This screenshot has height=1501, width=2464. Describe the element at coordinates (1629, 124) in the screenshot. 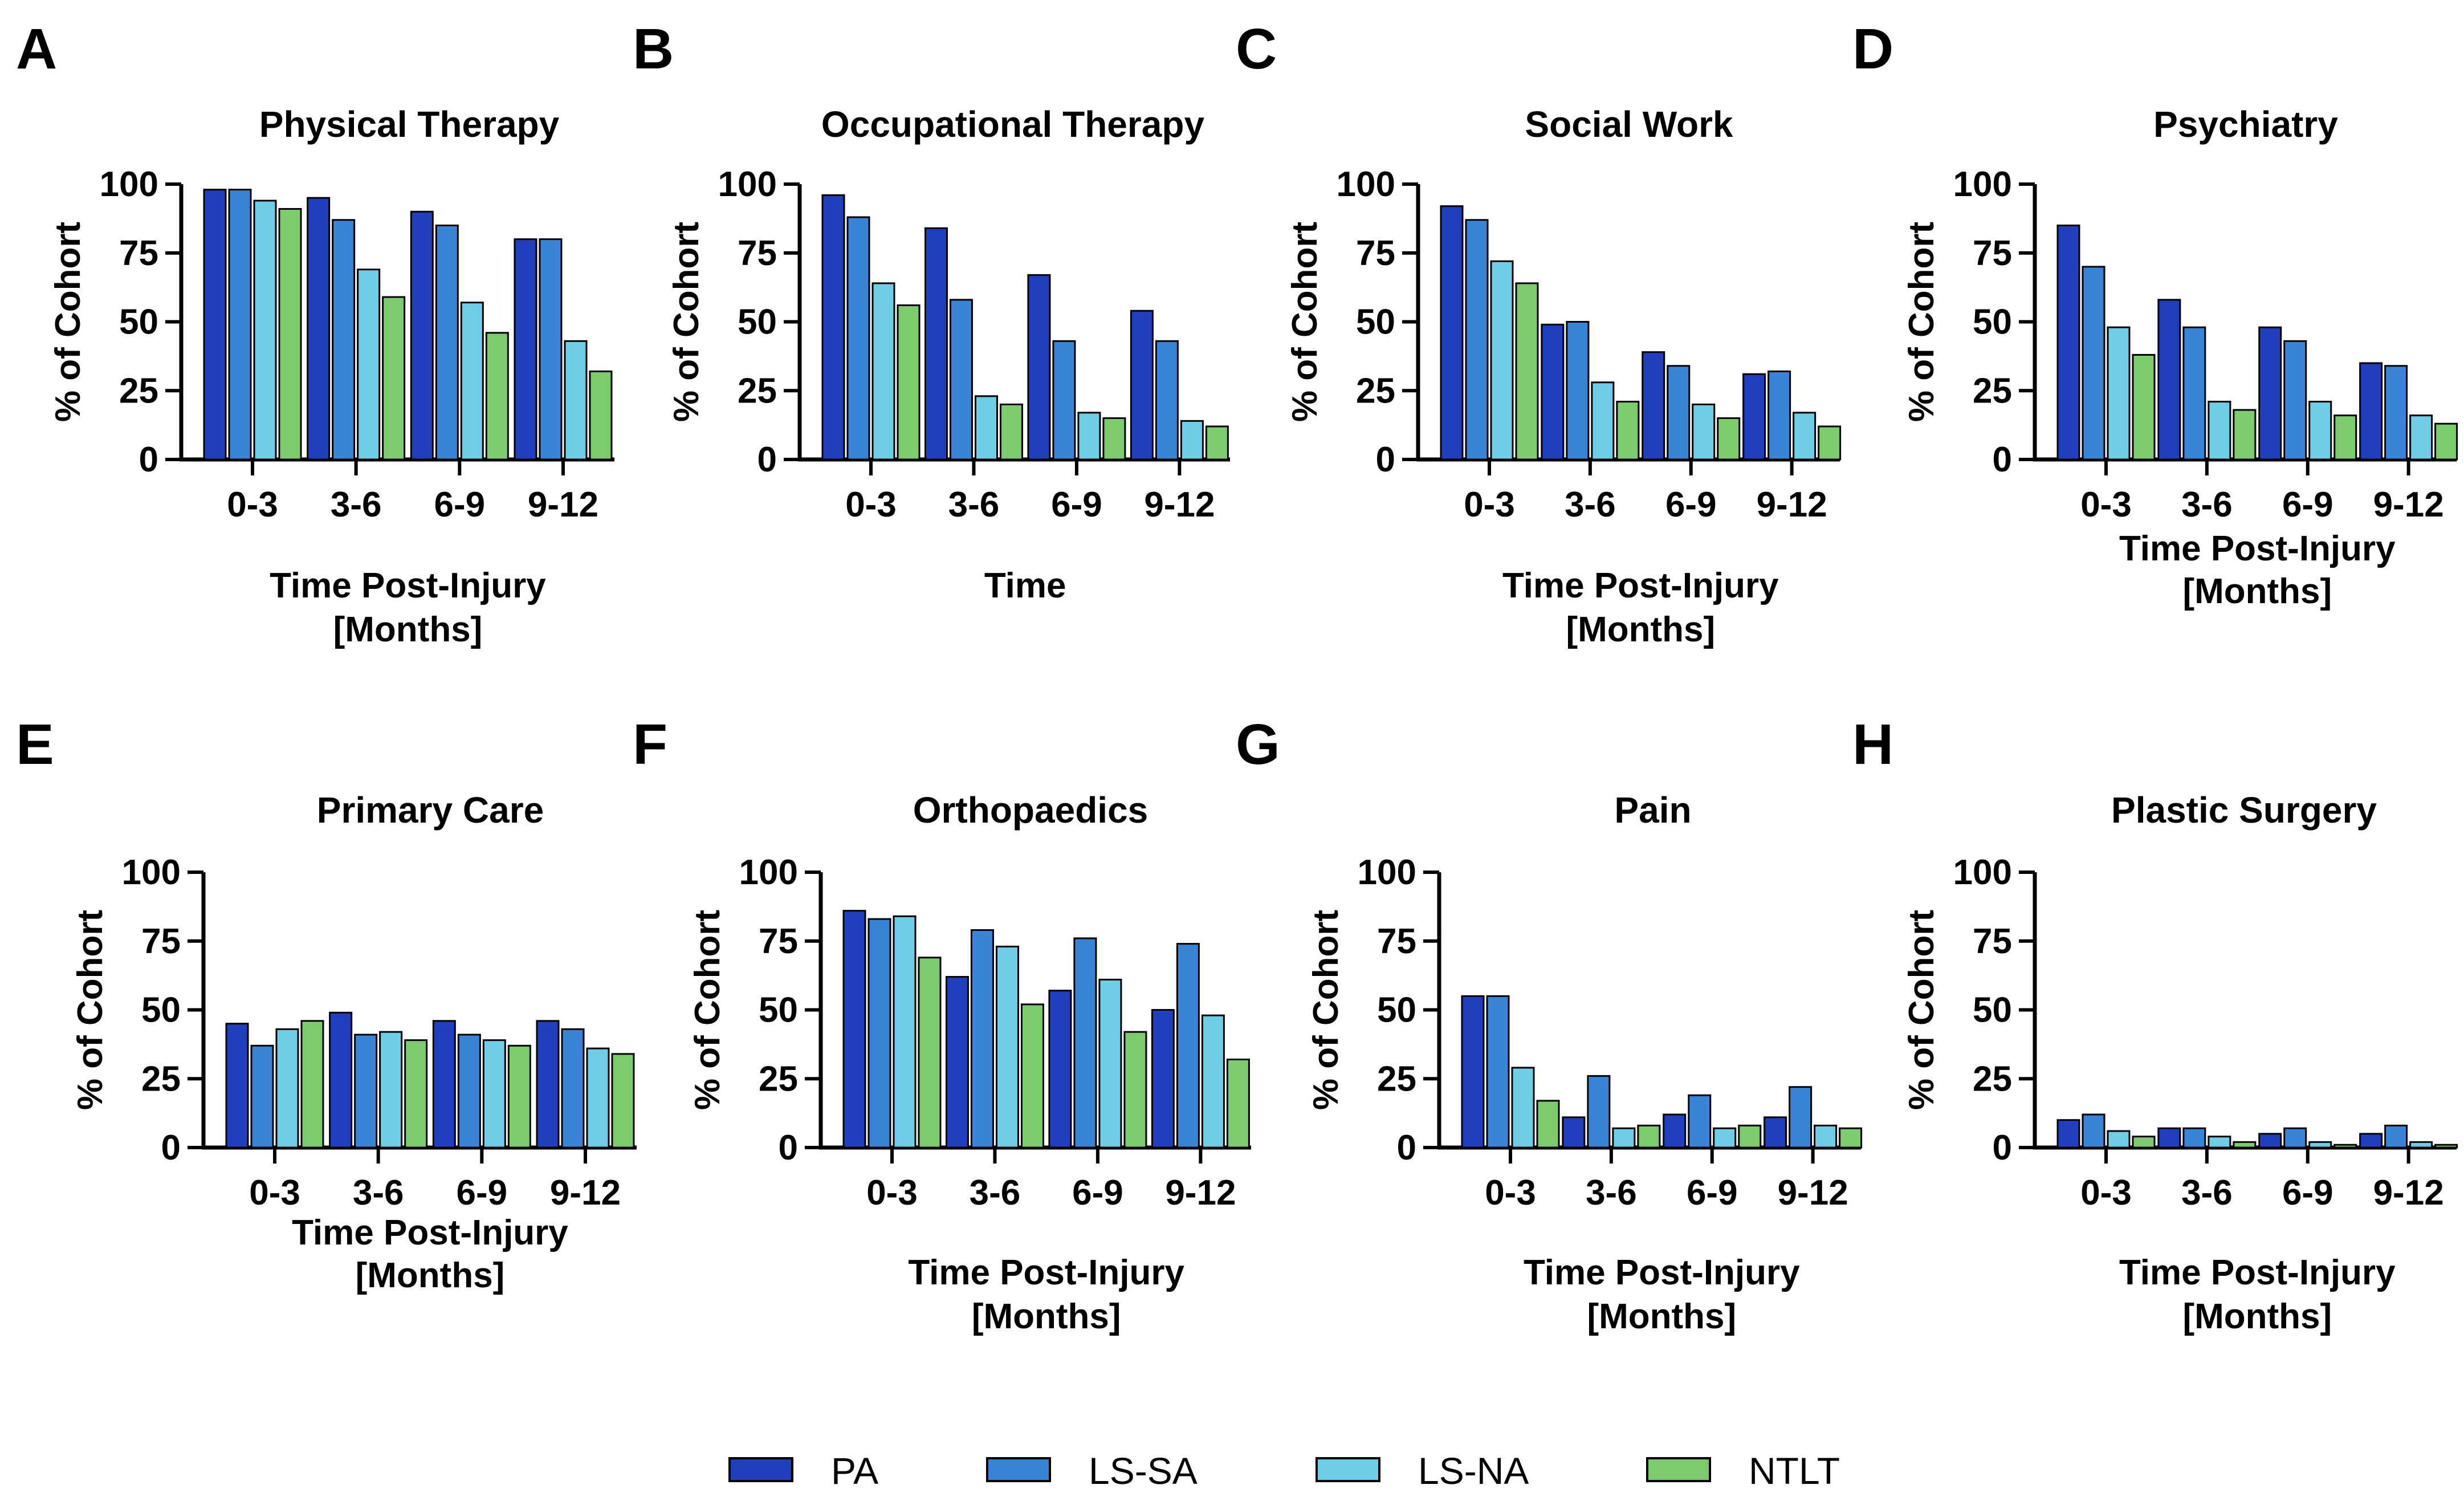

I see `chart-title: Social Work` at that location.